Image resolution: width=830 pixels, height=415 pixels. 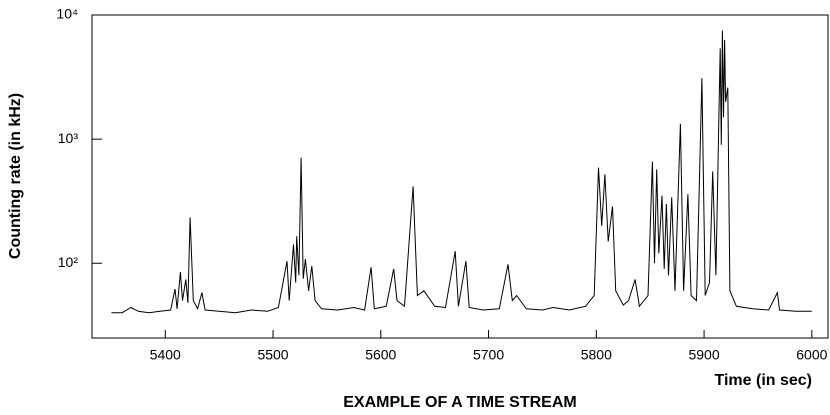 I want to click on x-tick-label: 5600, so click(x=380, y=355).